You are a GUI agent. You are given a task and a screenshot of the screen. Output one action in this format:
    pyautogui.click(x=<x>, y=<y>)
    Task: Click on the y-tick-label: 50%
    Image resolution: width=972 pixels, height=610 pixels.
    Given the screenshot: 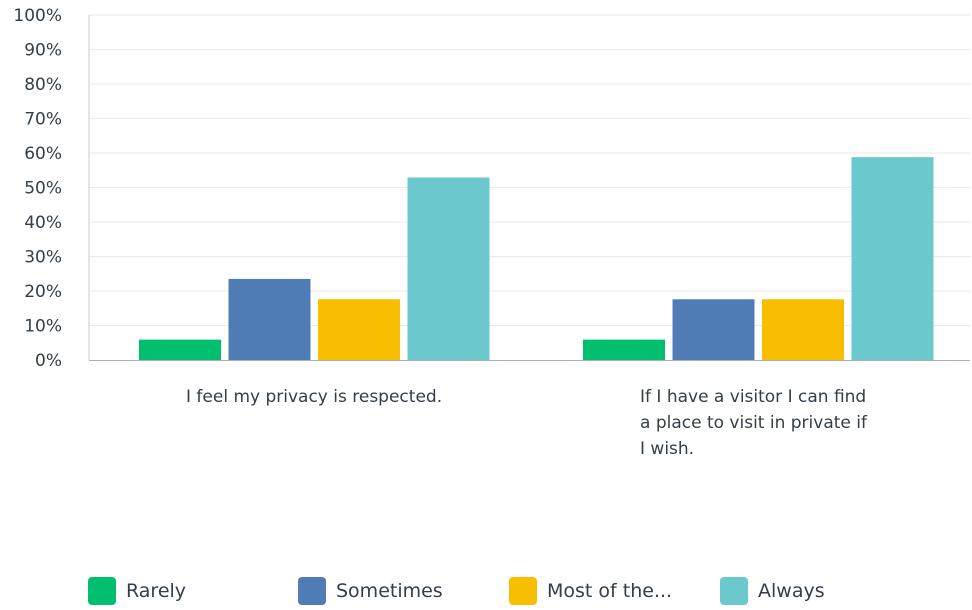 What is the action you would take?
    pyautogui.click(x=43, y=189)
    